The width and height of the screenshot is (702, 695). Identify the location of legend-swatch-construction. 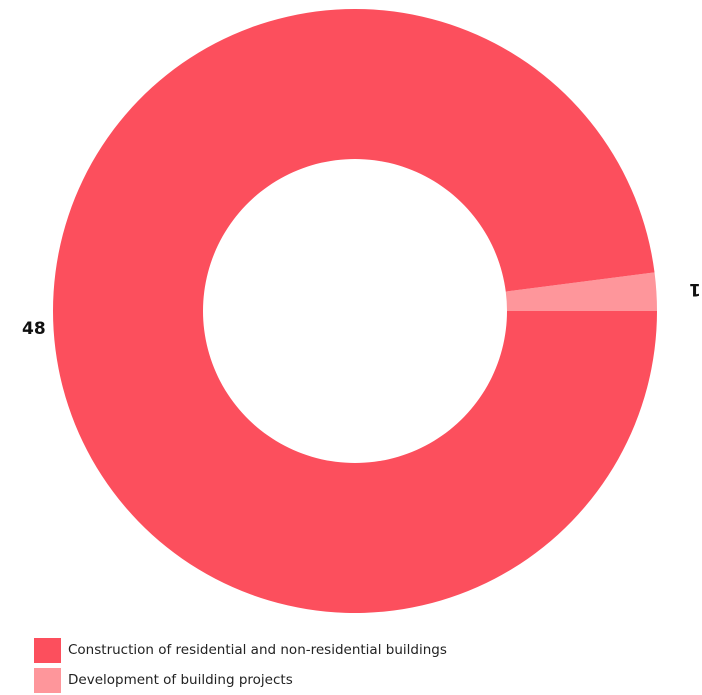
(47, 650).